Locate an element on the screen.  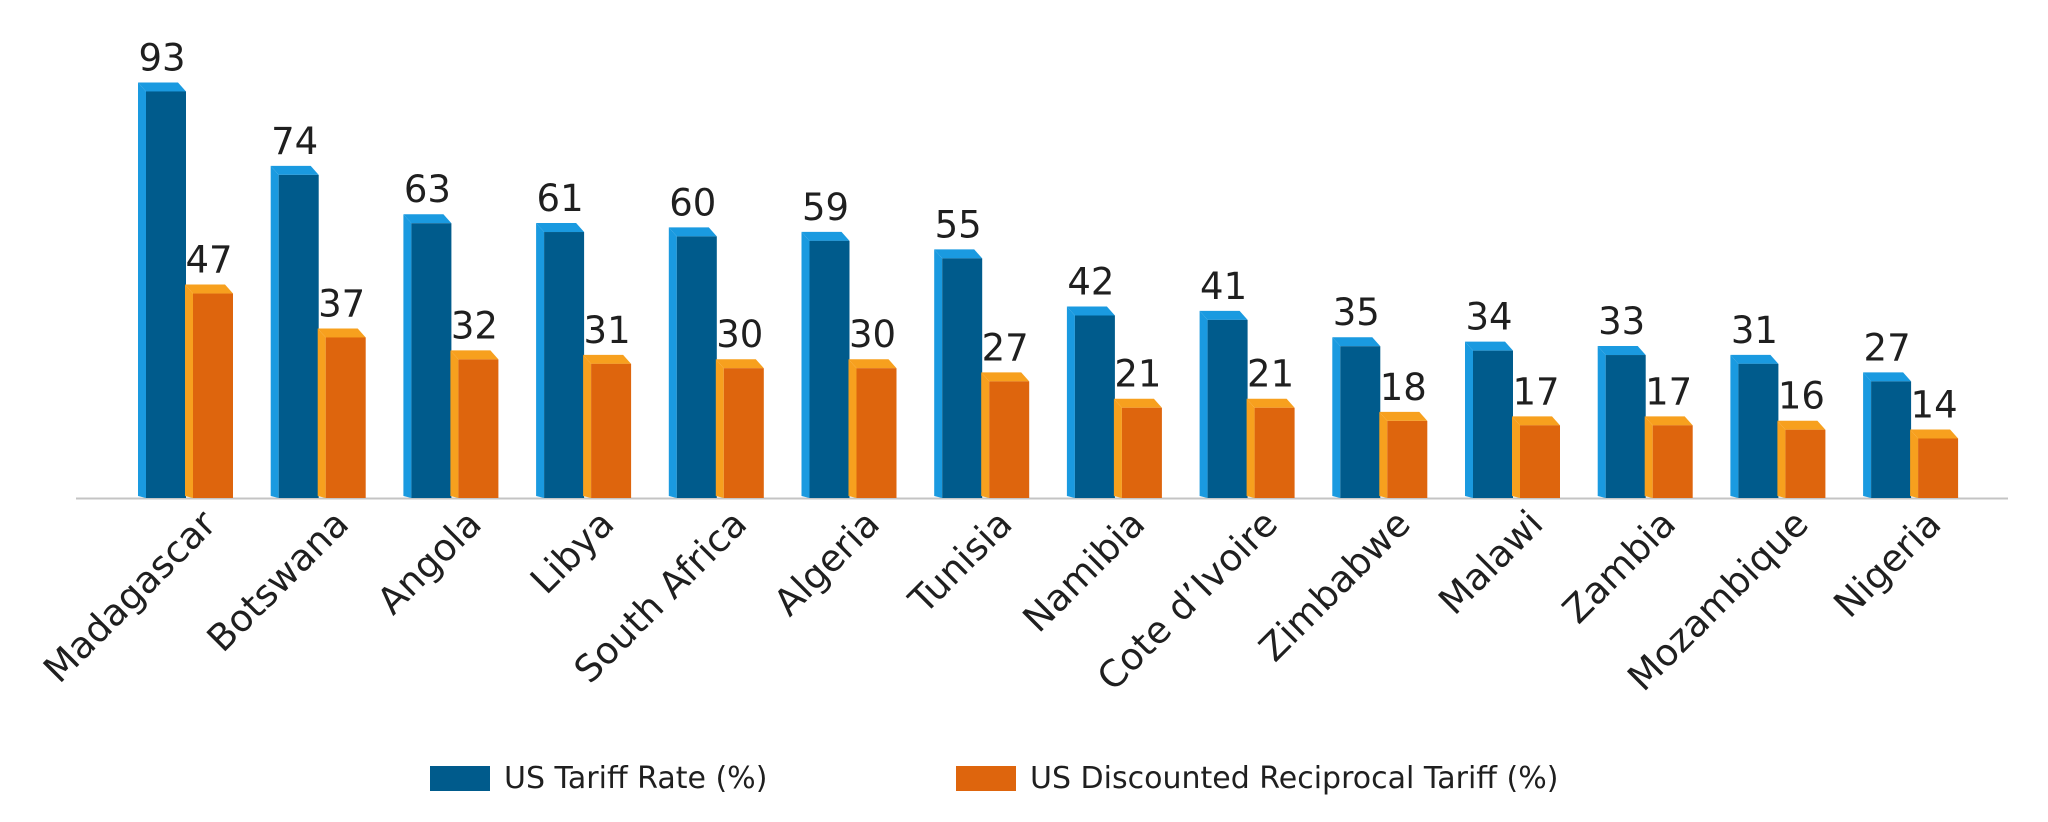
data-label-mozambique-series-1: 16 is located at coordinates (1801, 396).